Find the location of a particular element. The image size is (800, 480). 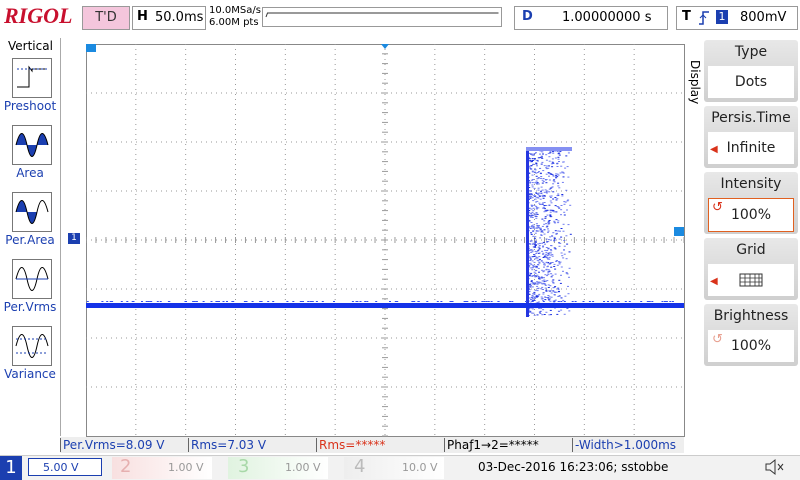

menu-item: Per.Area is located at coordinates (30, 240).